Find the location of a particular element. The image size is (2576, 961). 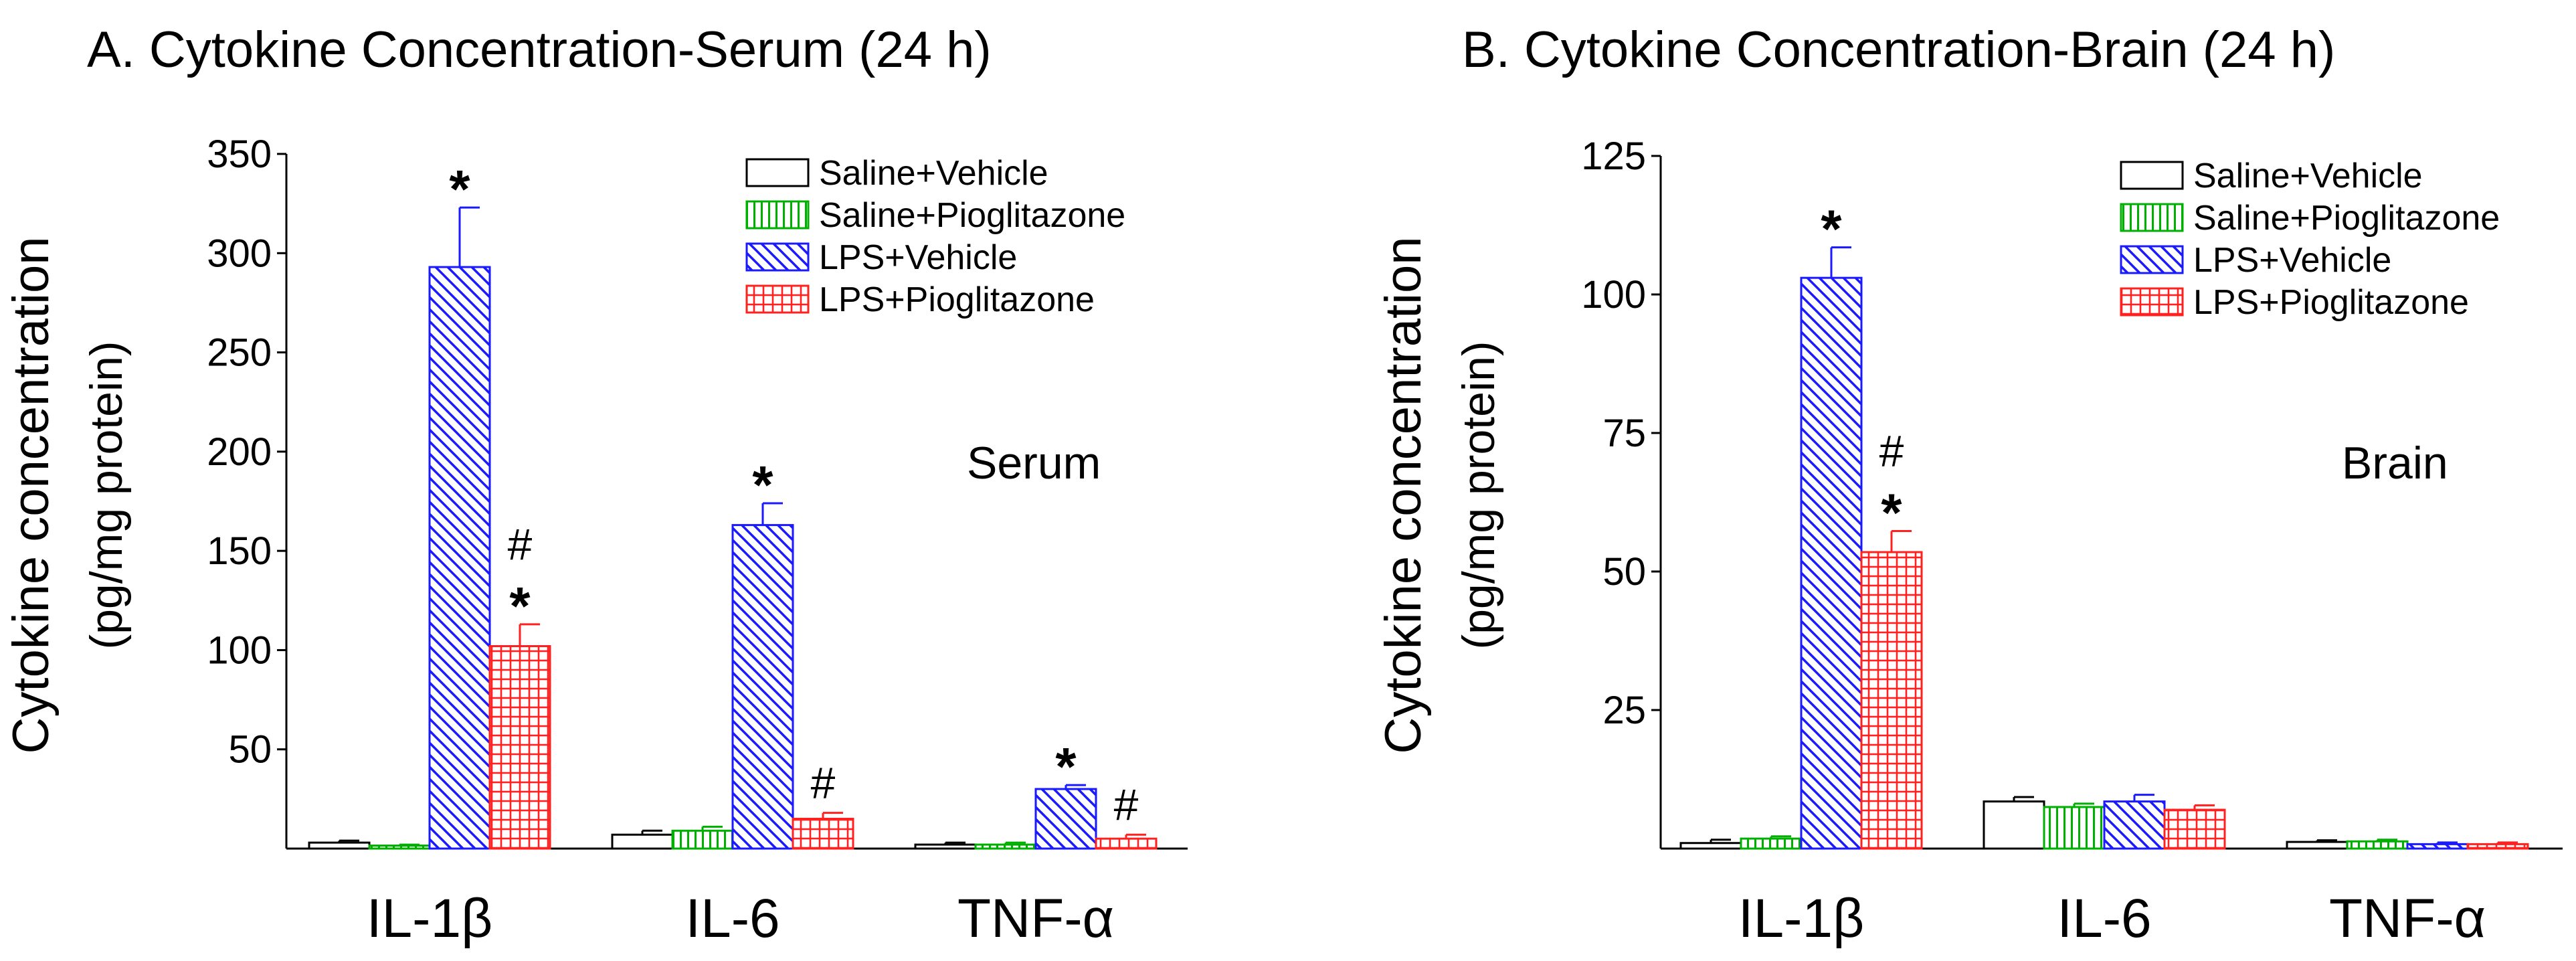

y-tick-label: 125 is located at coordinates (1613, 156).